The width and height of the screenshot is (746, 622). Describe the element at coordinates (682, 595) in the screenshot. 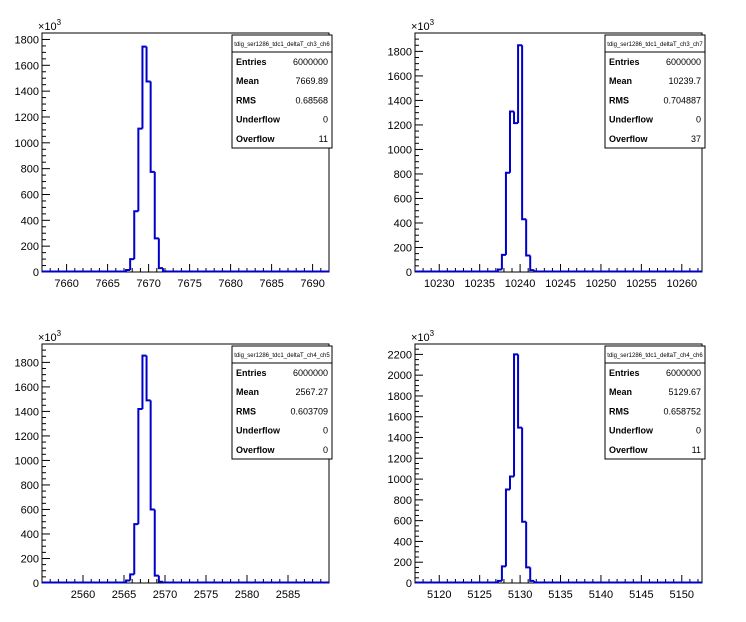

I see `x-tick-label: 5150` at that location.